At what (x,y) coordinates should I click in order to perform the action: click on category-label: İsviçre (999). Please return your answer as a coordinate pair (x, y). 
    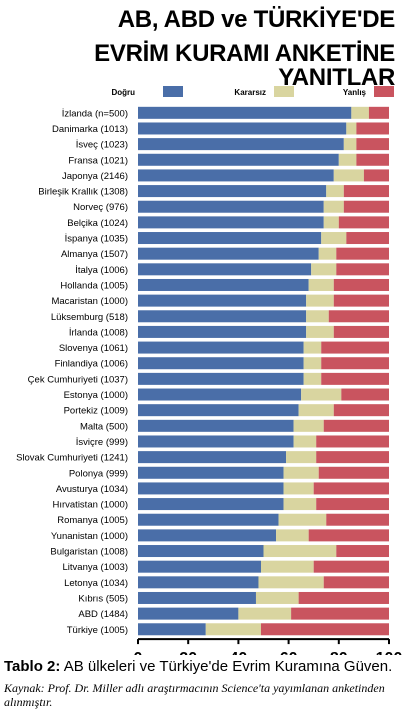
    Looking at the image, I should click on (102, 442).